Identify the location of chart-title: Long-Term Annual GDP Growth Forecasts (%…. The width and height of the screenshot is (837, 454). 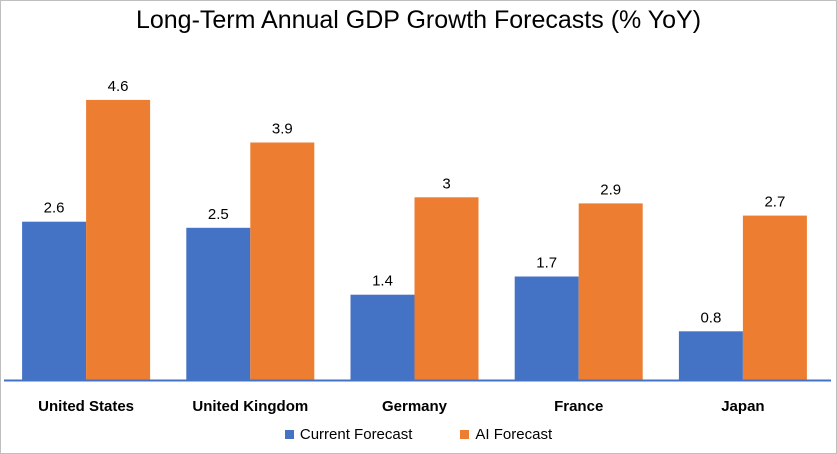
(418, 20).